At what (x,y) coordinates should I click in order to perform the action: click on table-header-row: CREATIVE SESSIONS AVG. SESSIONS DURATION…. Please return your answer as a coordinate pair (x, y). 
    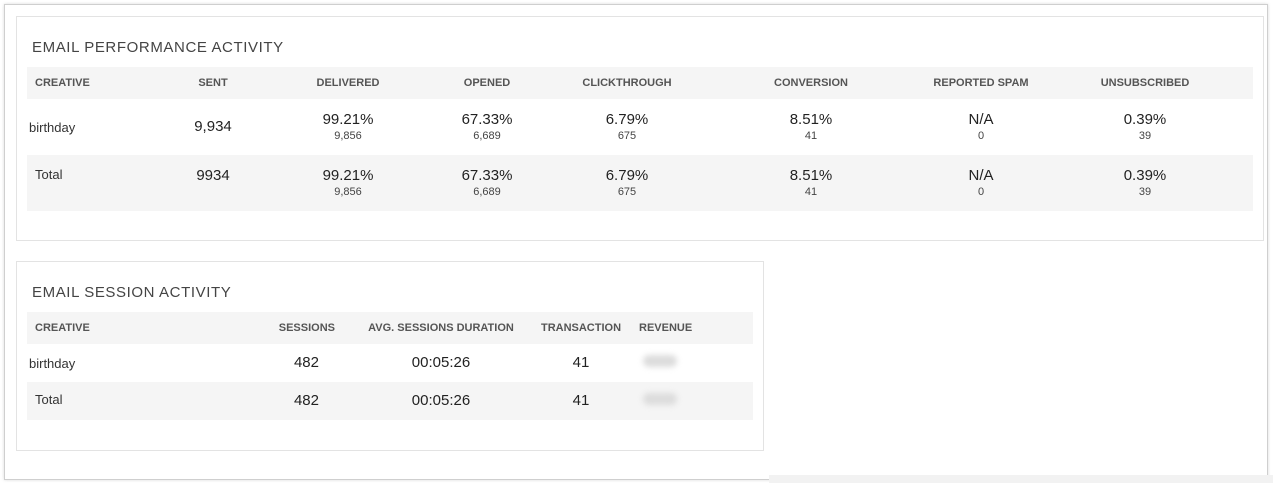
    Looking at the image, I should click on (390, 328).